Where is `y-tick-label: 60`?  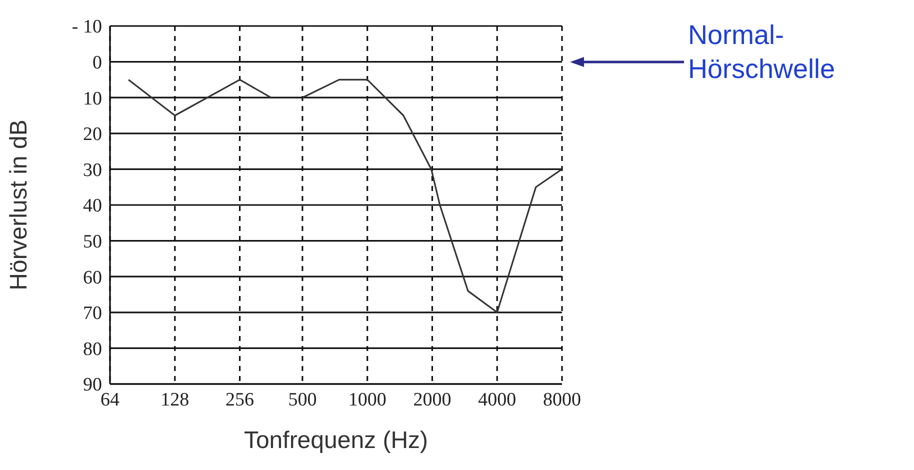 y-tick-label: 60 is located at coordinates (92, 277).